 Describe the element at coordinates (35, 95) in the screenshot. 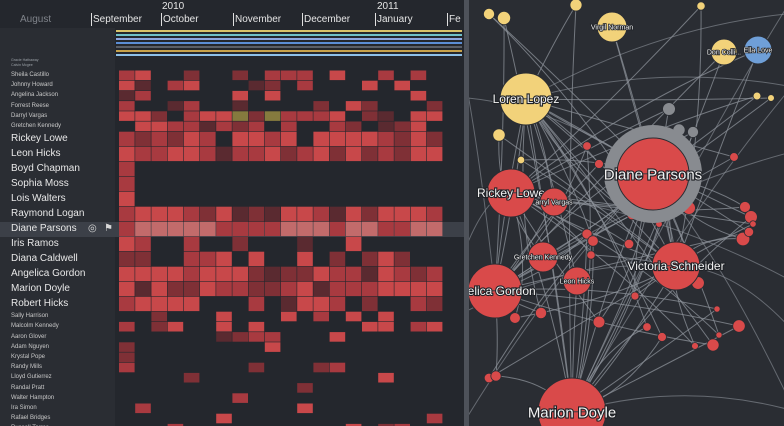

I see `row-name-angelina-jackson: Angelina Jackson` at that location.